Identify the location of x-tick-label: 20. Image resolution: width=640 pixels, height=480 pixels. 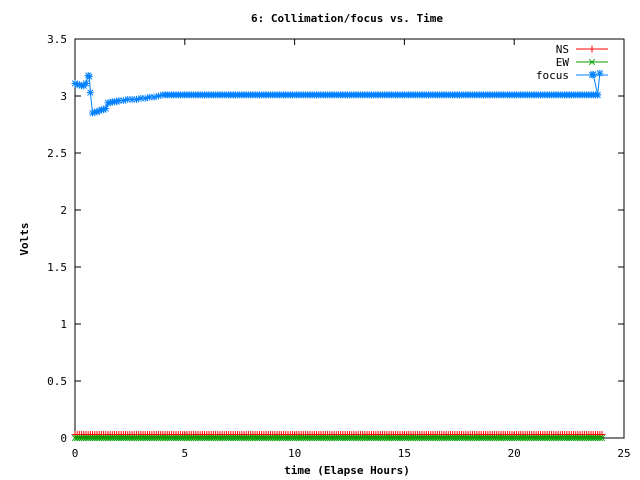
(514, 453).